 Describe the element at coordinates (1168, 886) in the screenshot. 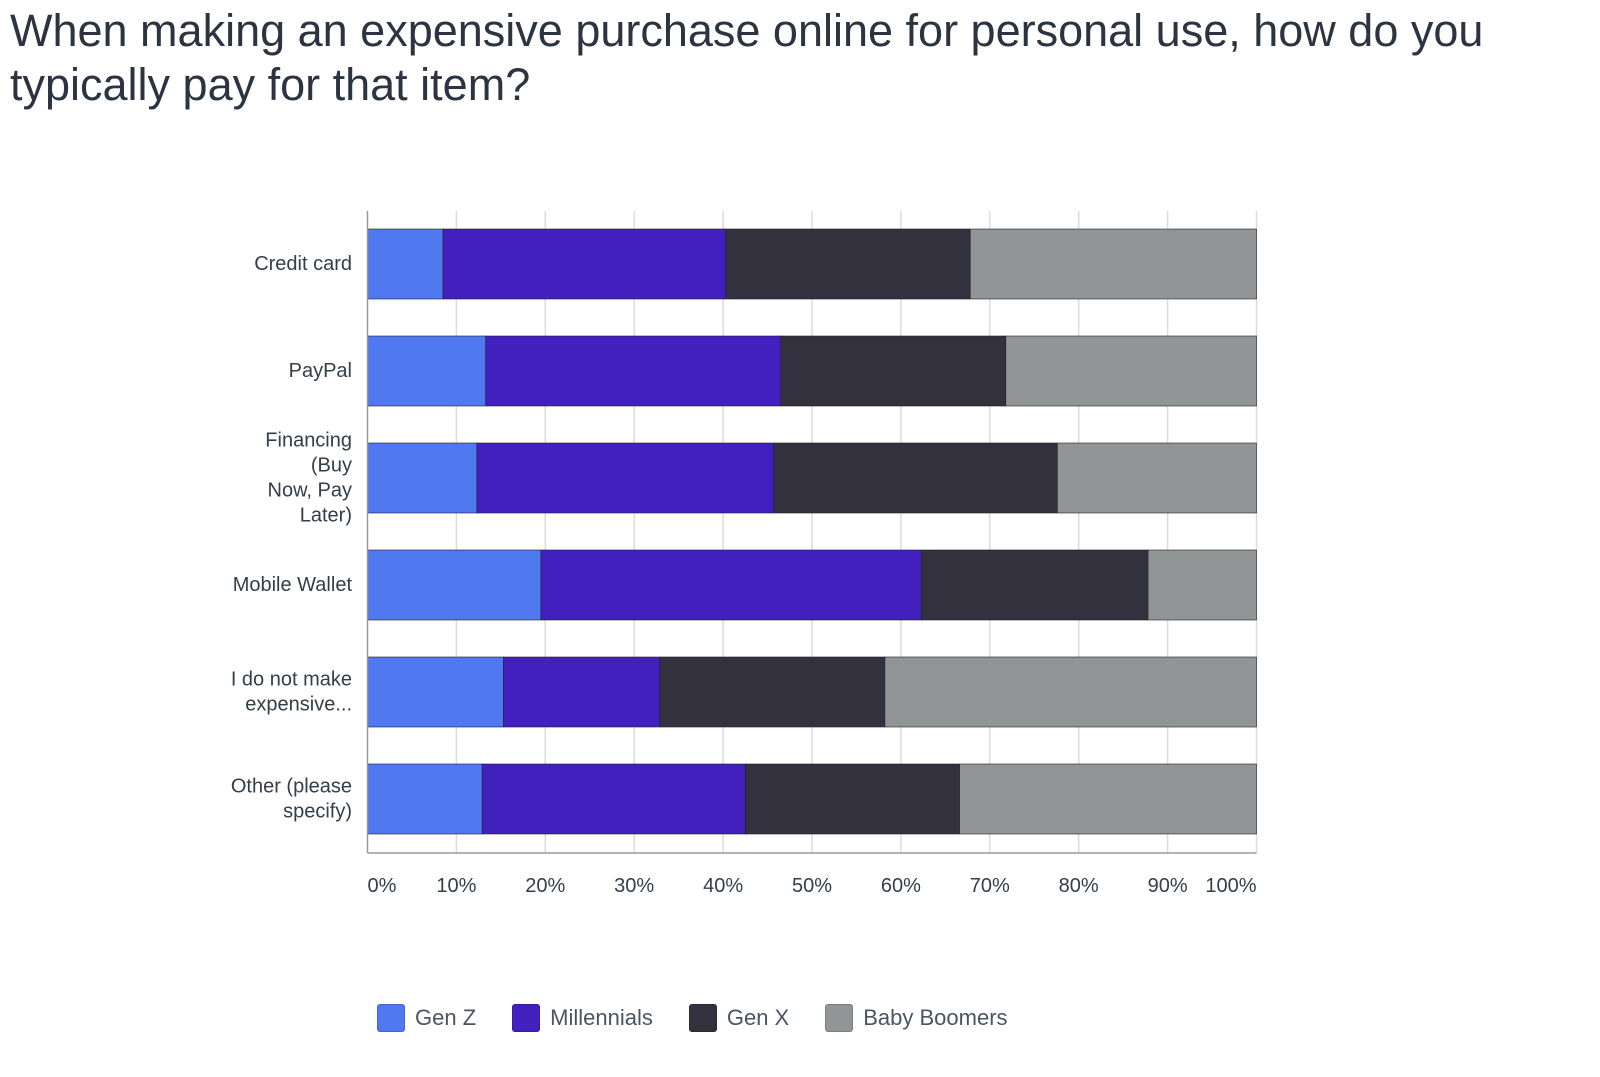

I see `x-tick-label: 90%` at that location.